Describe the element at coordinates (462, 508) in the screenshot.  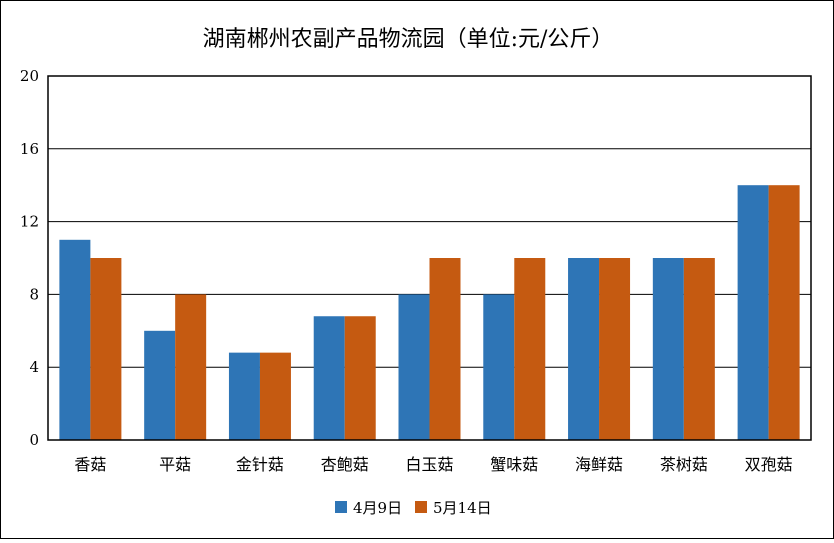
I see `legend-label: 5月14日` at that location.